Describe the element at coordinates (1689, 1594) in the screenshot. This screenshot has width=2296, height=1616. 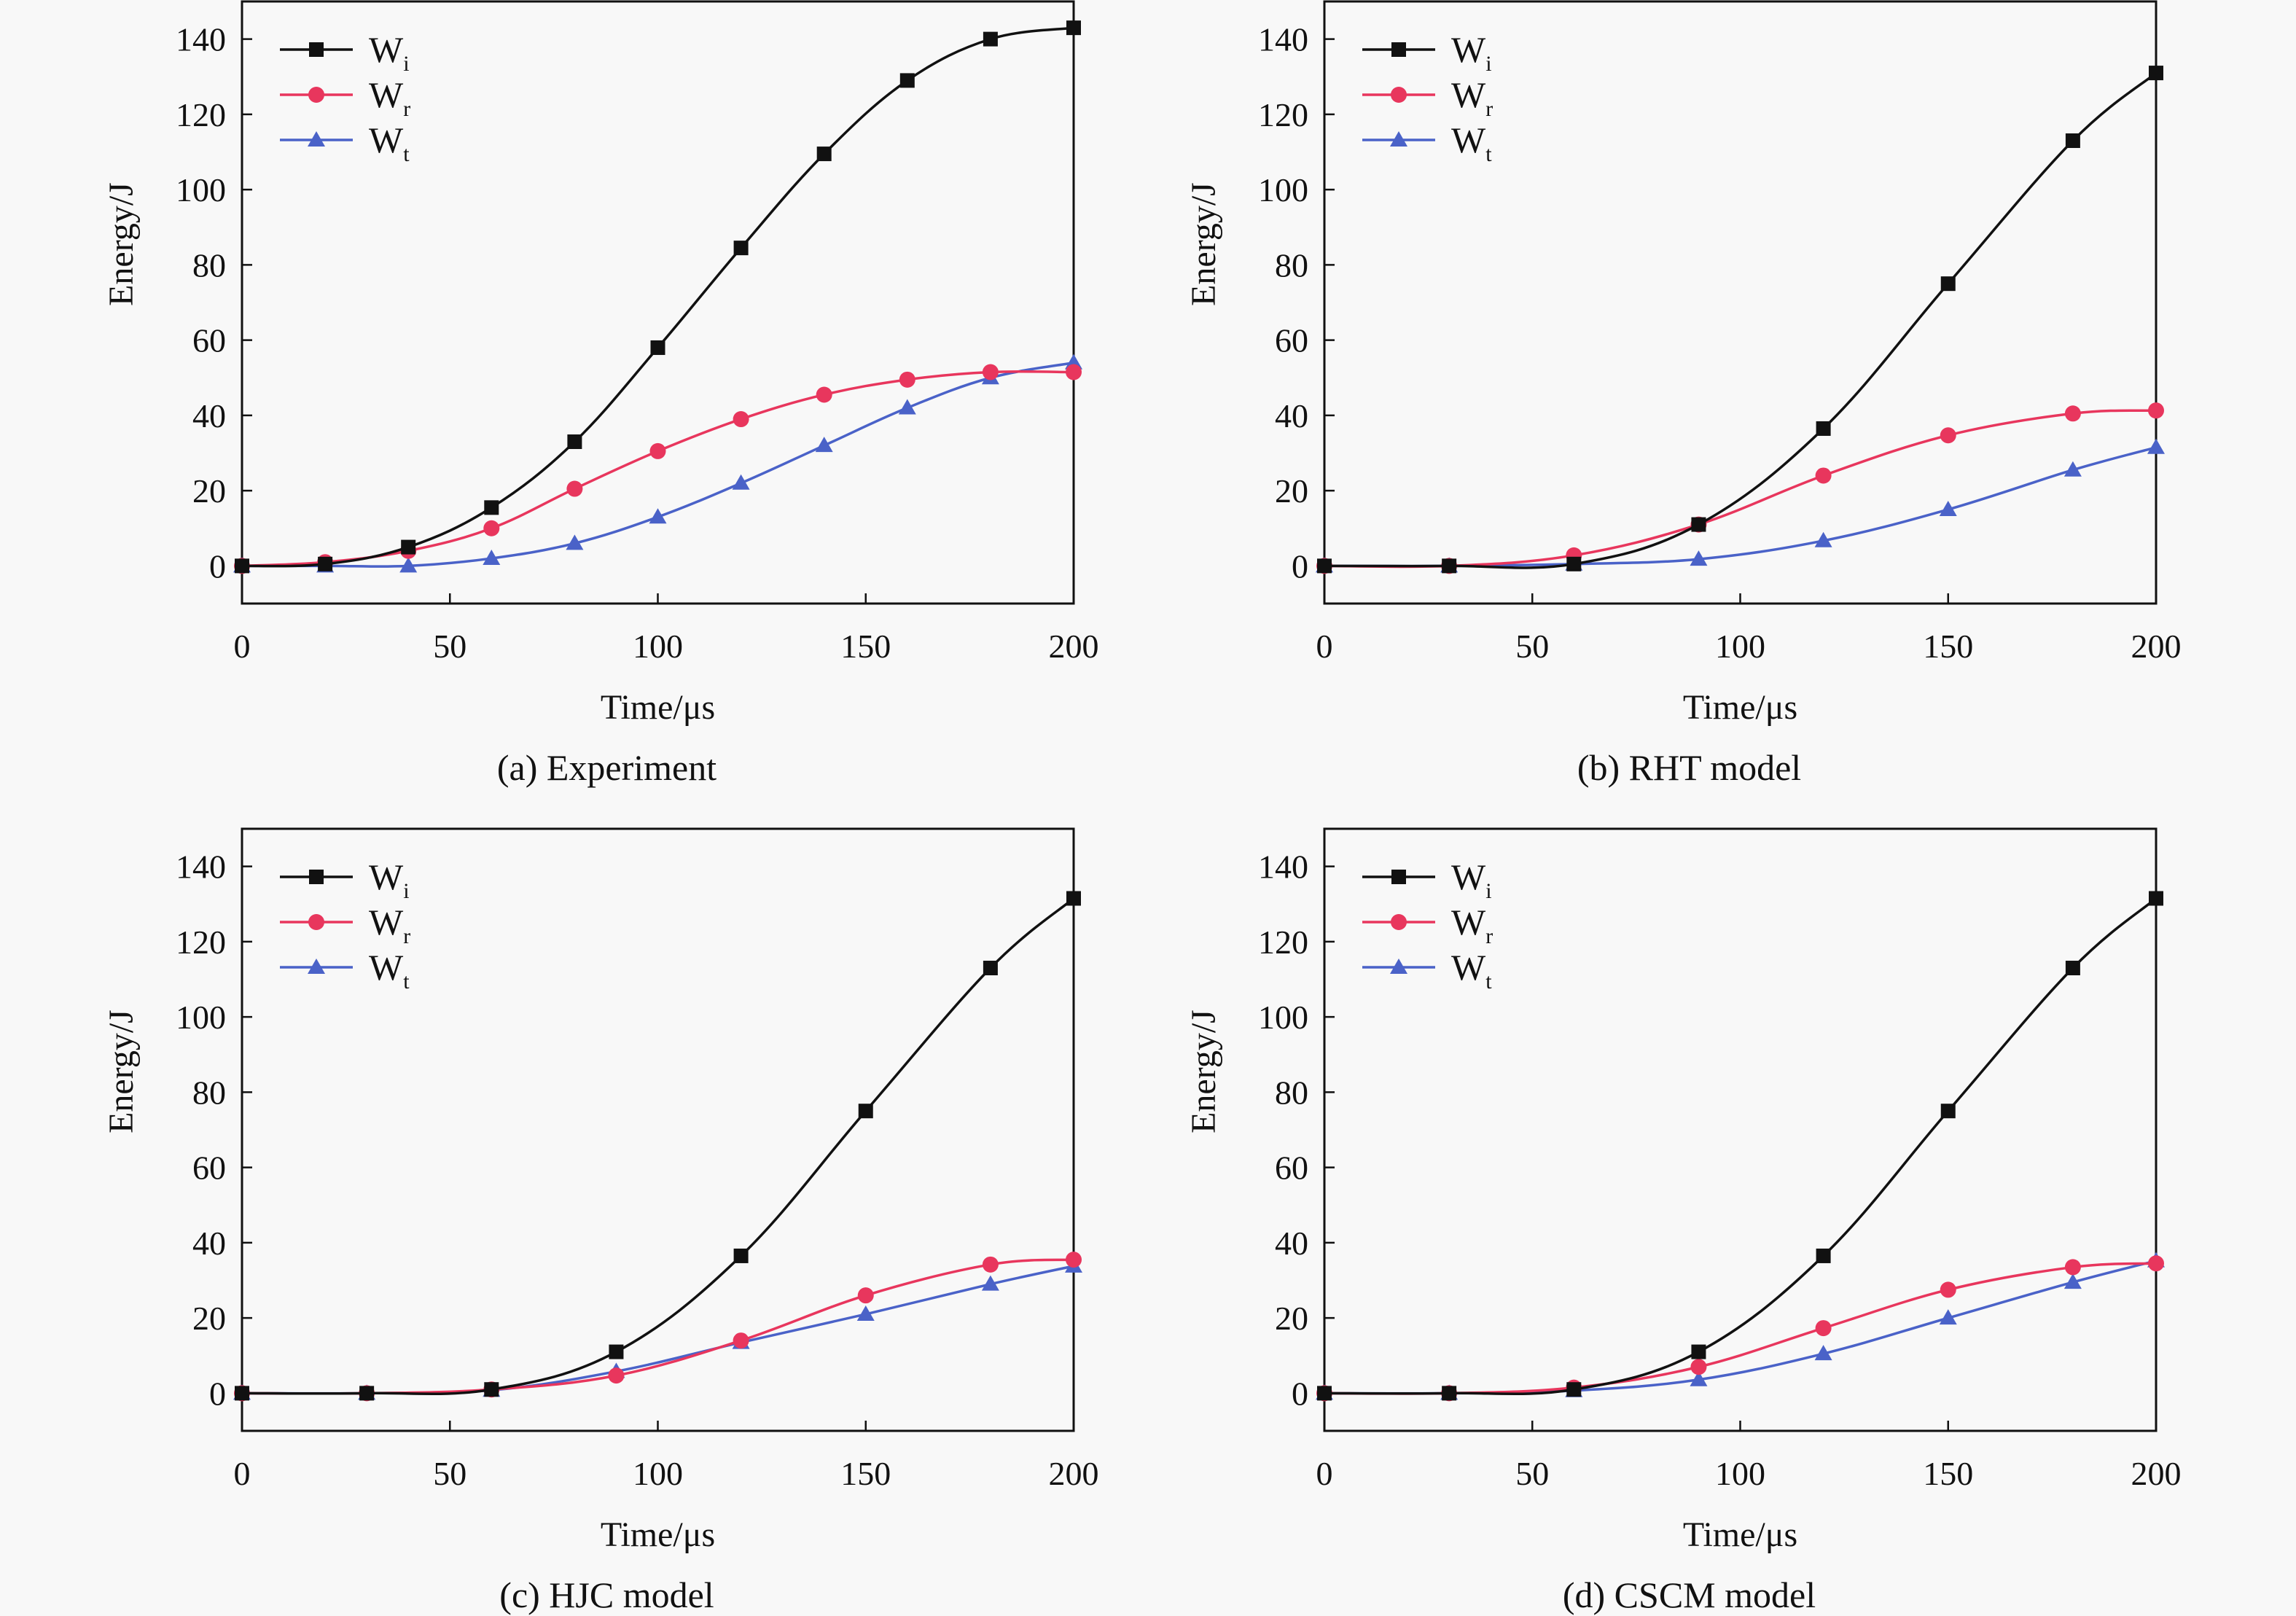
I see `panel-caption: (d) CSCM model` at that location.